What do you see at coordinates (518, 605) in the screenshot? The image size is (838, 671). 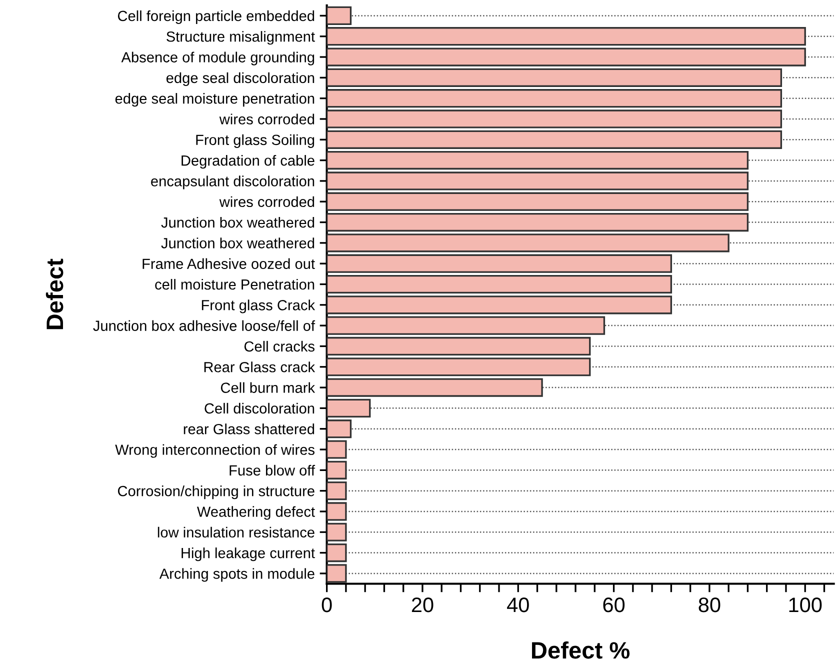 I see `x-tick-label: 40` at bounding box center [518, 605].